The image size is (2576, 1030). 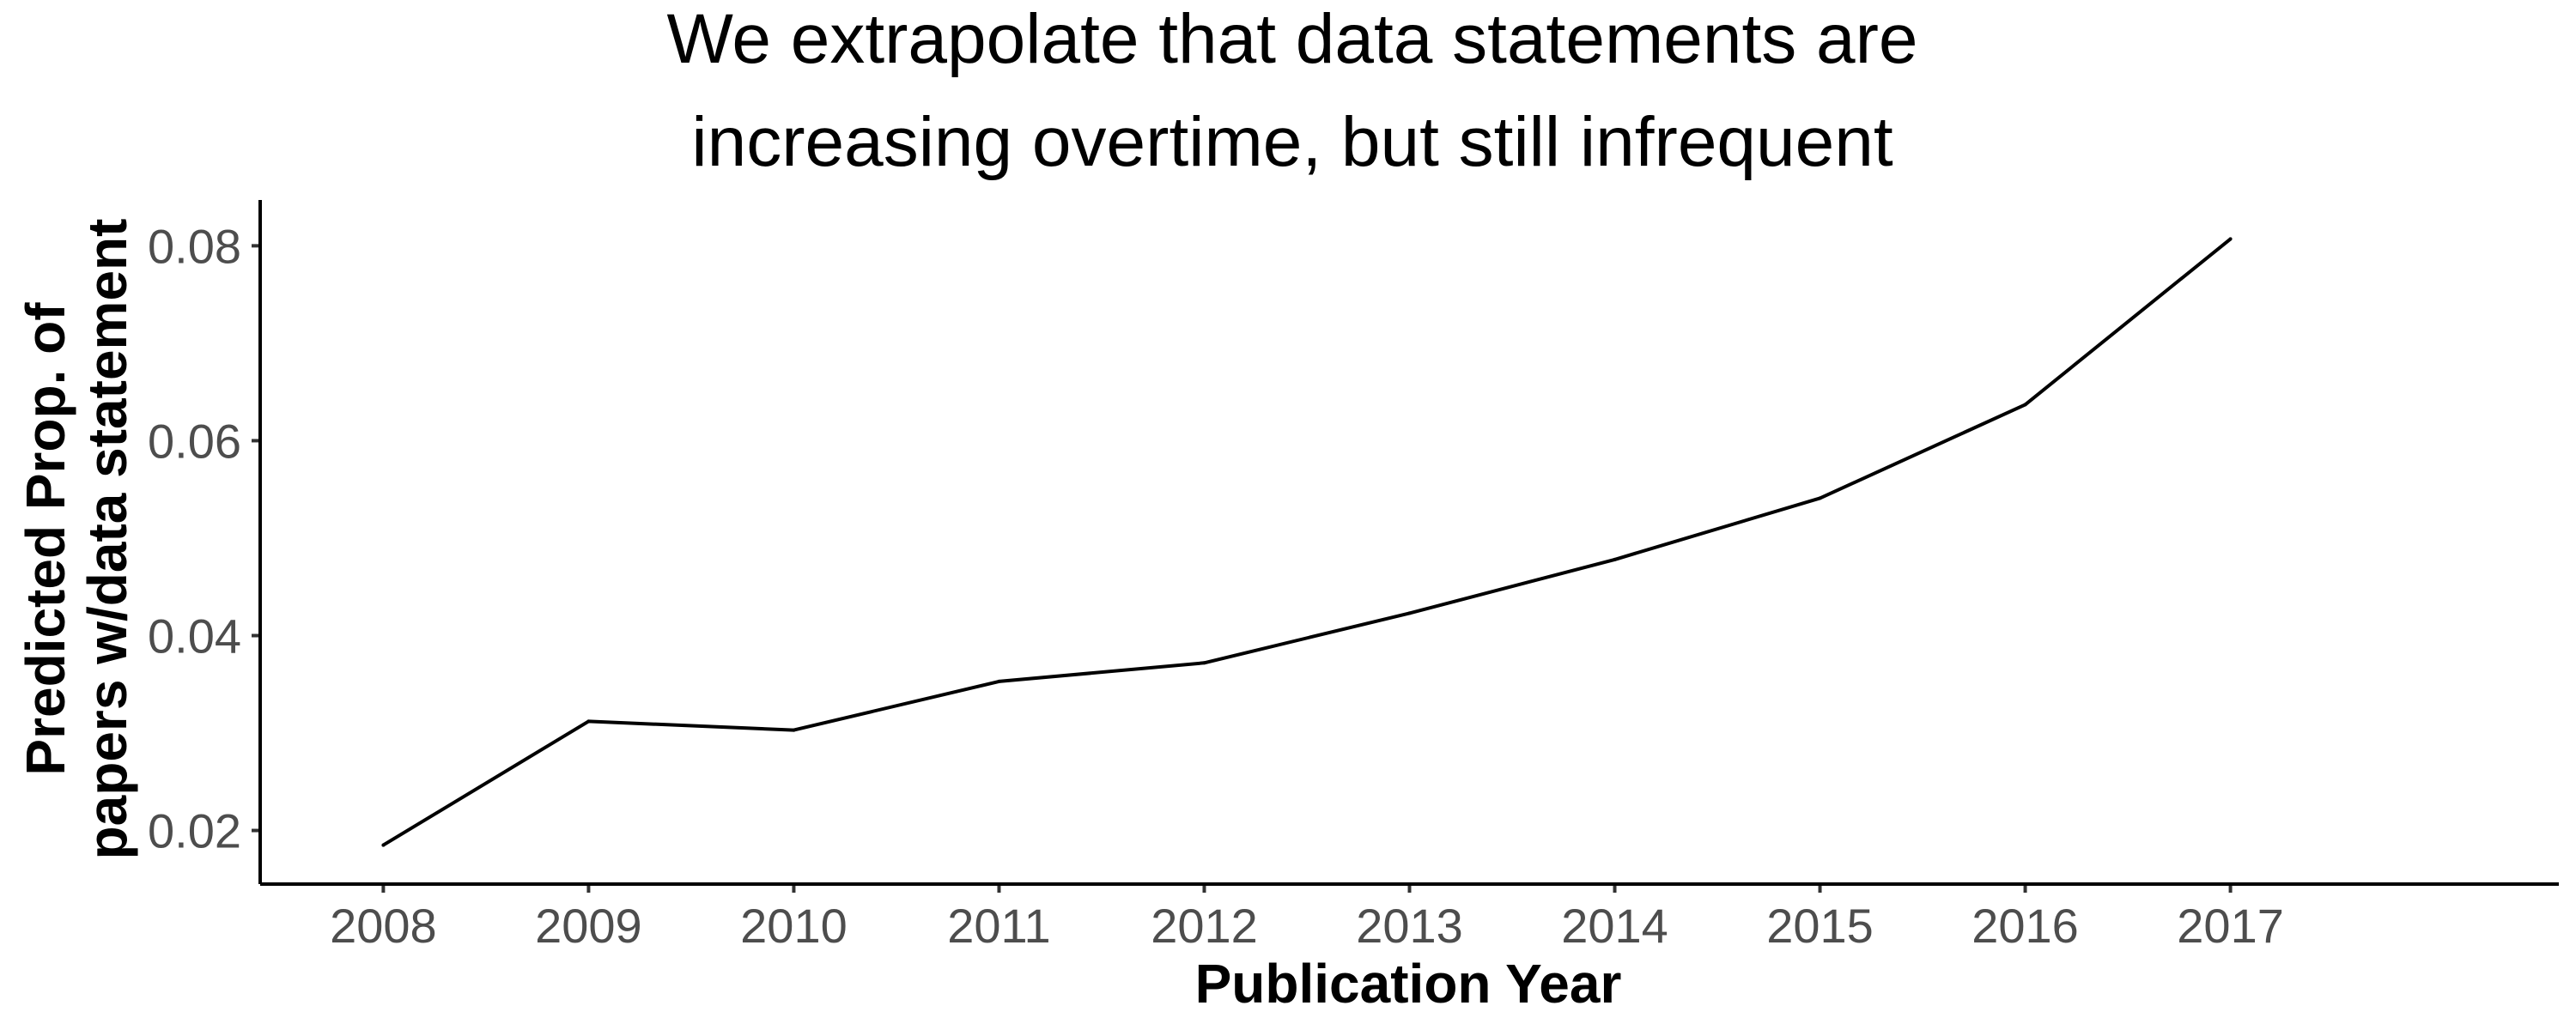 I want to click on x-tick-label: 2013, so click(x=1409, y=926).